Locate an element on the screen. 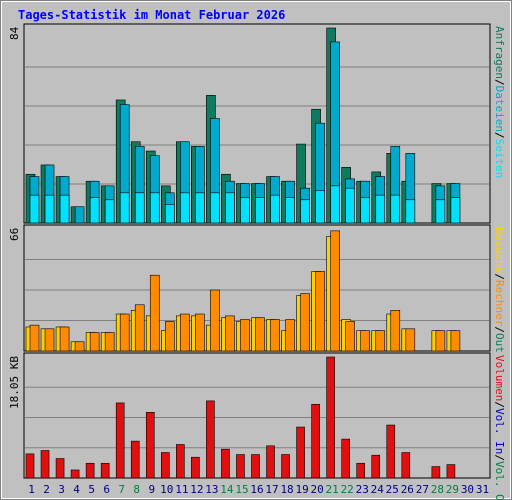 The height and width of the screenshot is (500, 512). hits-panel-series-label: Anfragen/Dateien/Seiten is located at coordinates (499, 102).